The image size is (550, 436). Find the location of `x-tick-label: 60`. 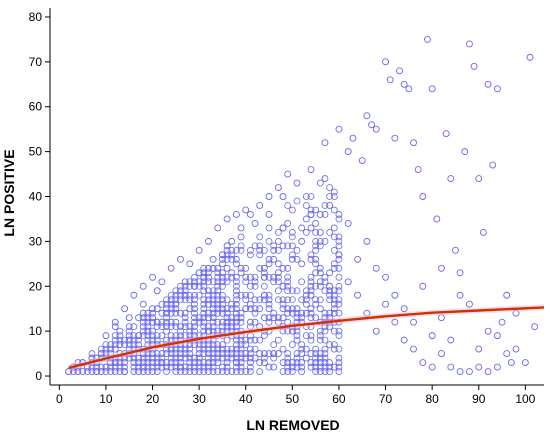

x-tick-label: 60 is located at coordinates (339, 399).